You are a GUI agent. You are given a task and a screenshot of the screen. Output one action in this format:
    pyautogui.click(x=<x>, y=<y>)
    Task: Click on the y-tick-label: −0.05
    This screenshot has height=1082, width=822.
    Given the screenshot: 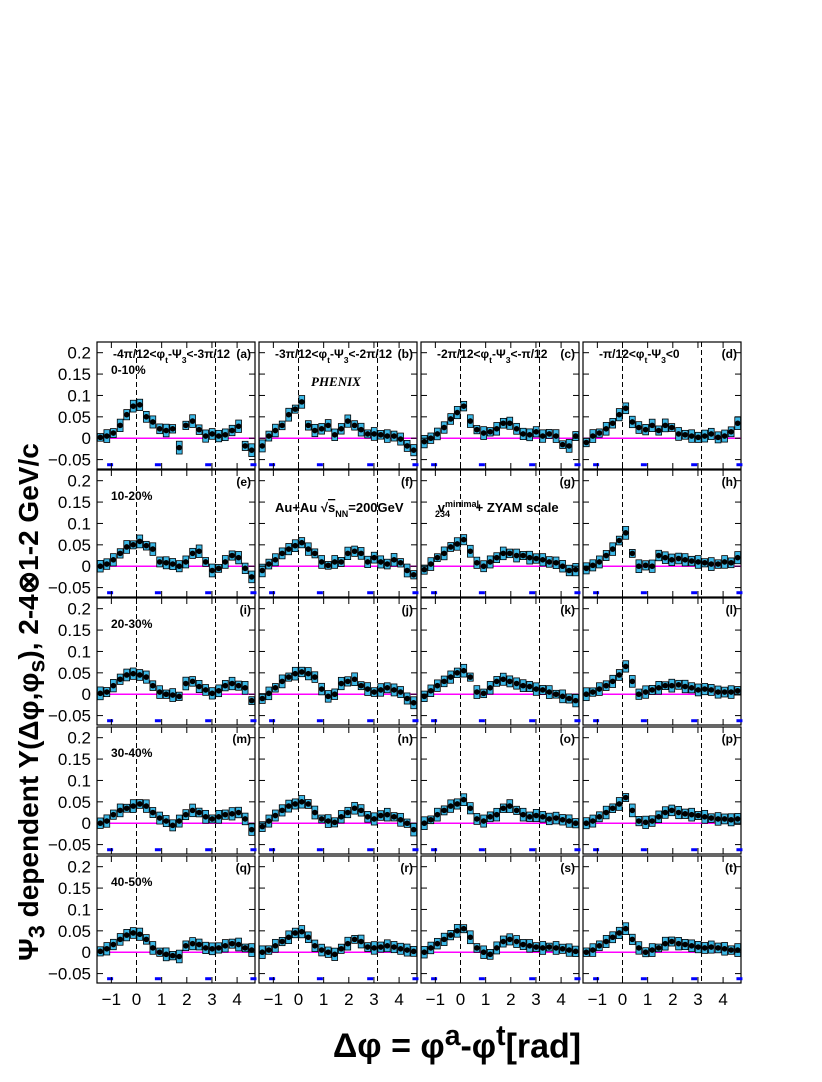 What is the action you would take?
    pyautogui.click(x=69, y=716)
    